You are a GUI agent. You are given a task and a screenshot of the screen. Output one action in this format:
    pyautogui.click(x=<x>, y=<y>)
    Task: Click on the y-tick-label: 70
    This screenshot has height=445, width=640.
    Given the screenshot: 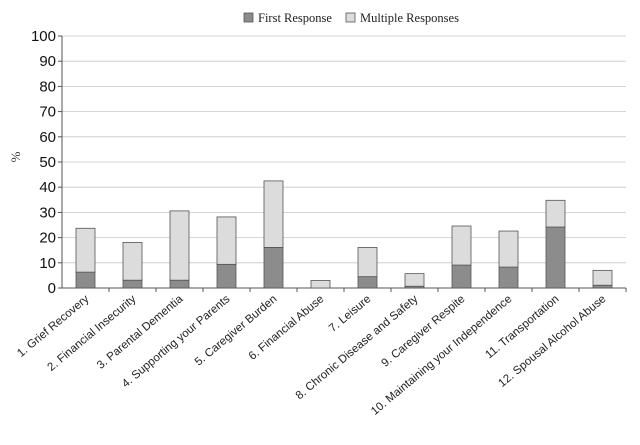 What is the action you would take?
    pyautogui.click(x=47, y=112)
    